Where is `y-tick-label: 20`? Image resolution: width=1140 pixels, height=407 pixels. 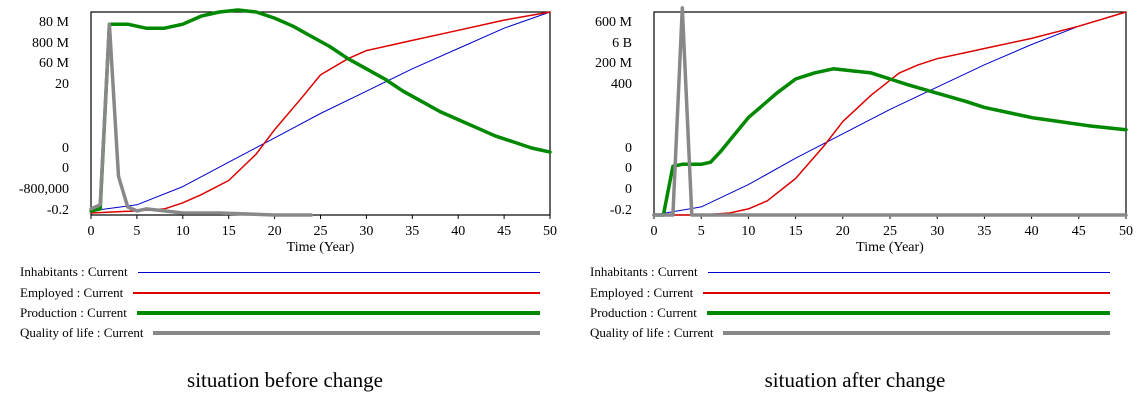 y-tick-label: 20 is located at coordinates (62, 84).